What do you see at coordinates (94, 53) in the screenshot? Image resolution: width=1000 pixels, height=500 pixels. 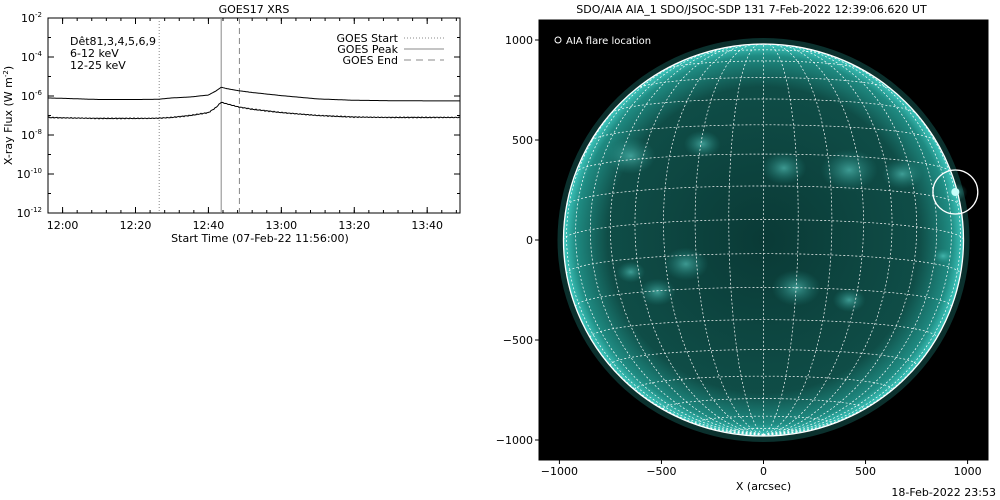 I see `legend-left-entry: 6-12 keV` at bounding box center [94, 53].